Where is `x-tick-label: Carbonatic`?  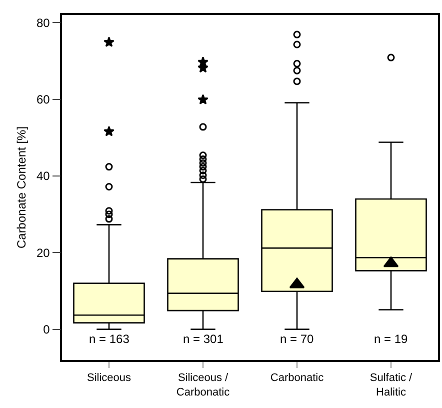
x-tick-label: Carbonatic is located at coordinates (297, 378).